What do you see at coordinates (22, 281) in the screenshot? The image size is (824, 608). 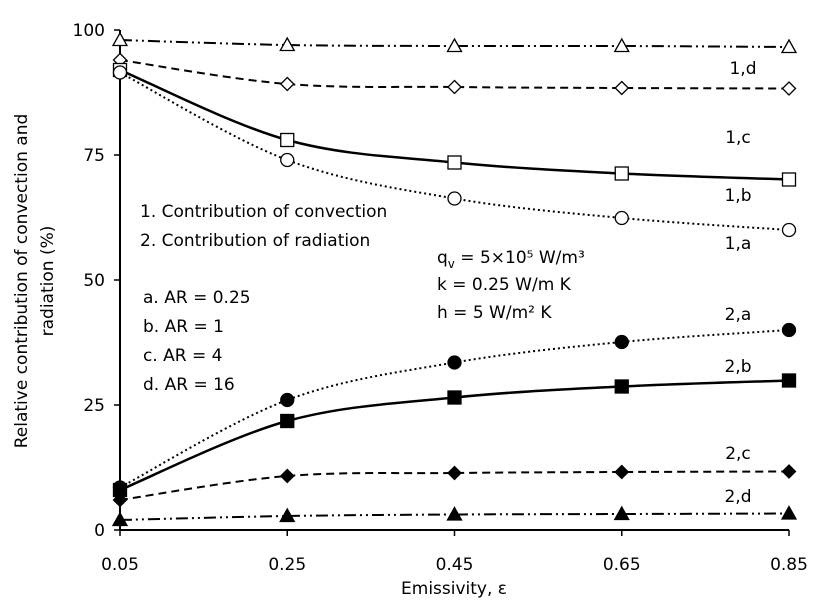 I see `y-axis-title-line-1: Relative contribution of convection and` at bounding box center [22, 281].